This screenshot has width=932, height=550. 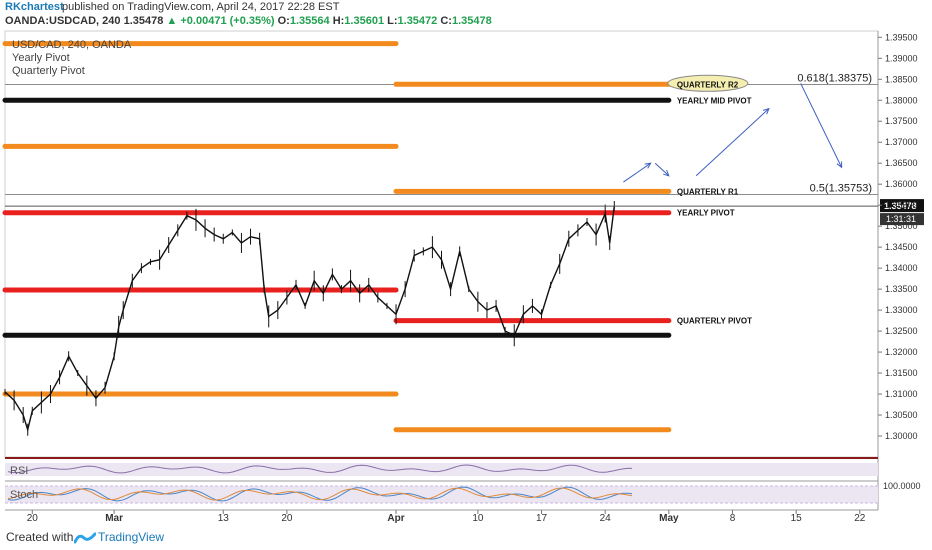 I want to click on y-tick-label: 1.35500, so click(x=901, y=205).